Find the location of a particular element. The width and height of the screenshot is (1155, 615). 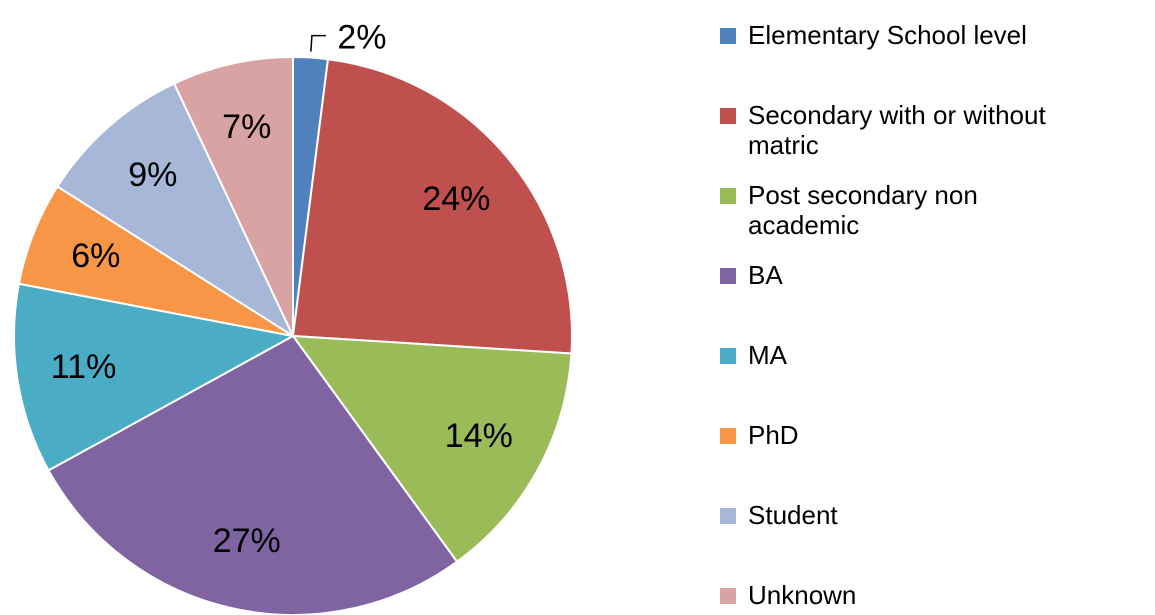

data-label: 9% is located at coordinates (152, 175).